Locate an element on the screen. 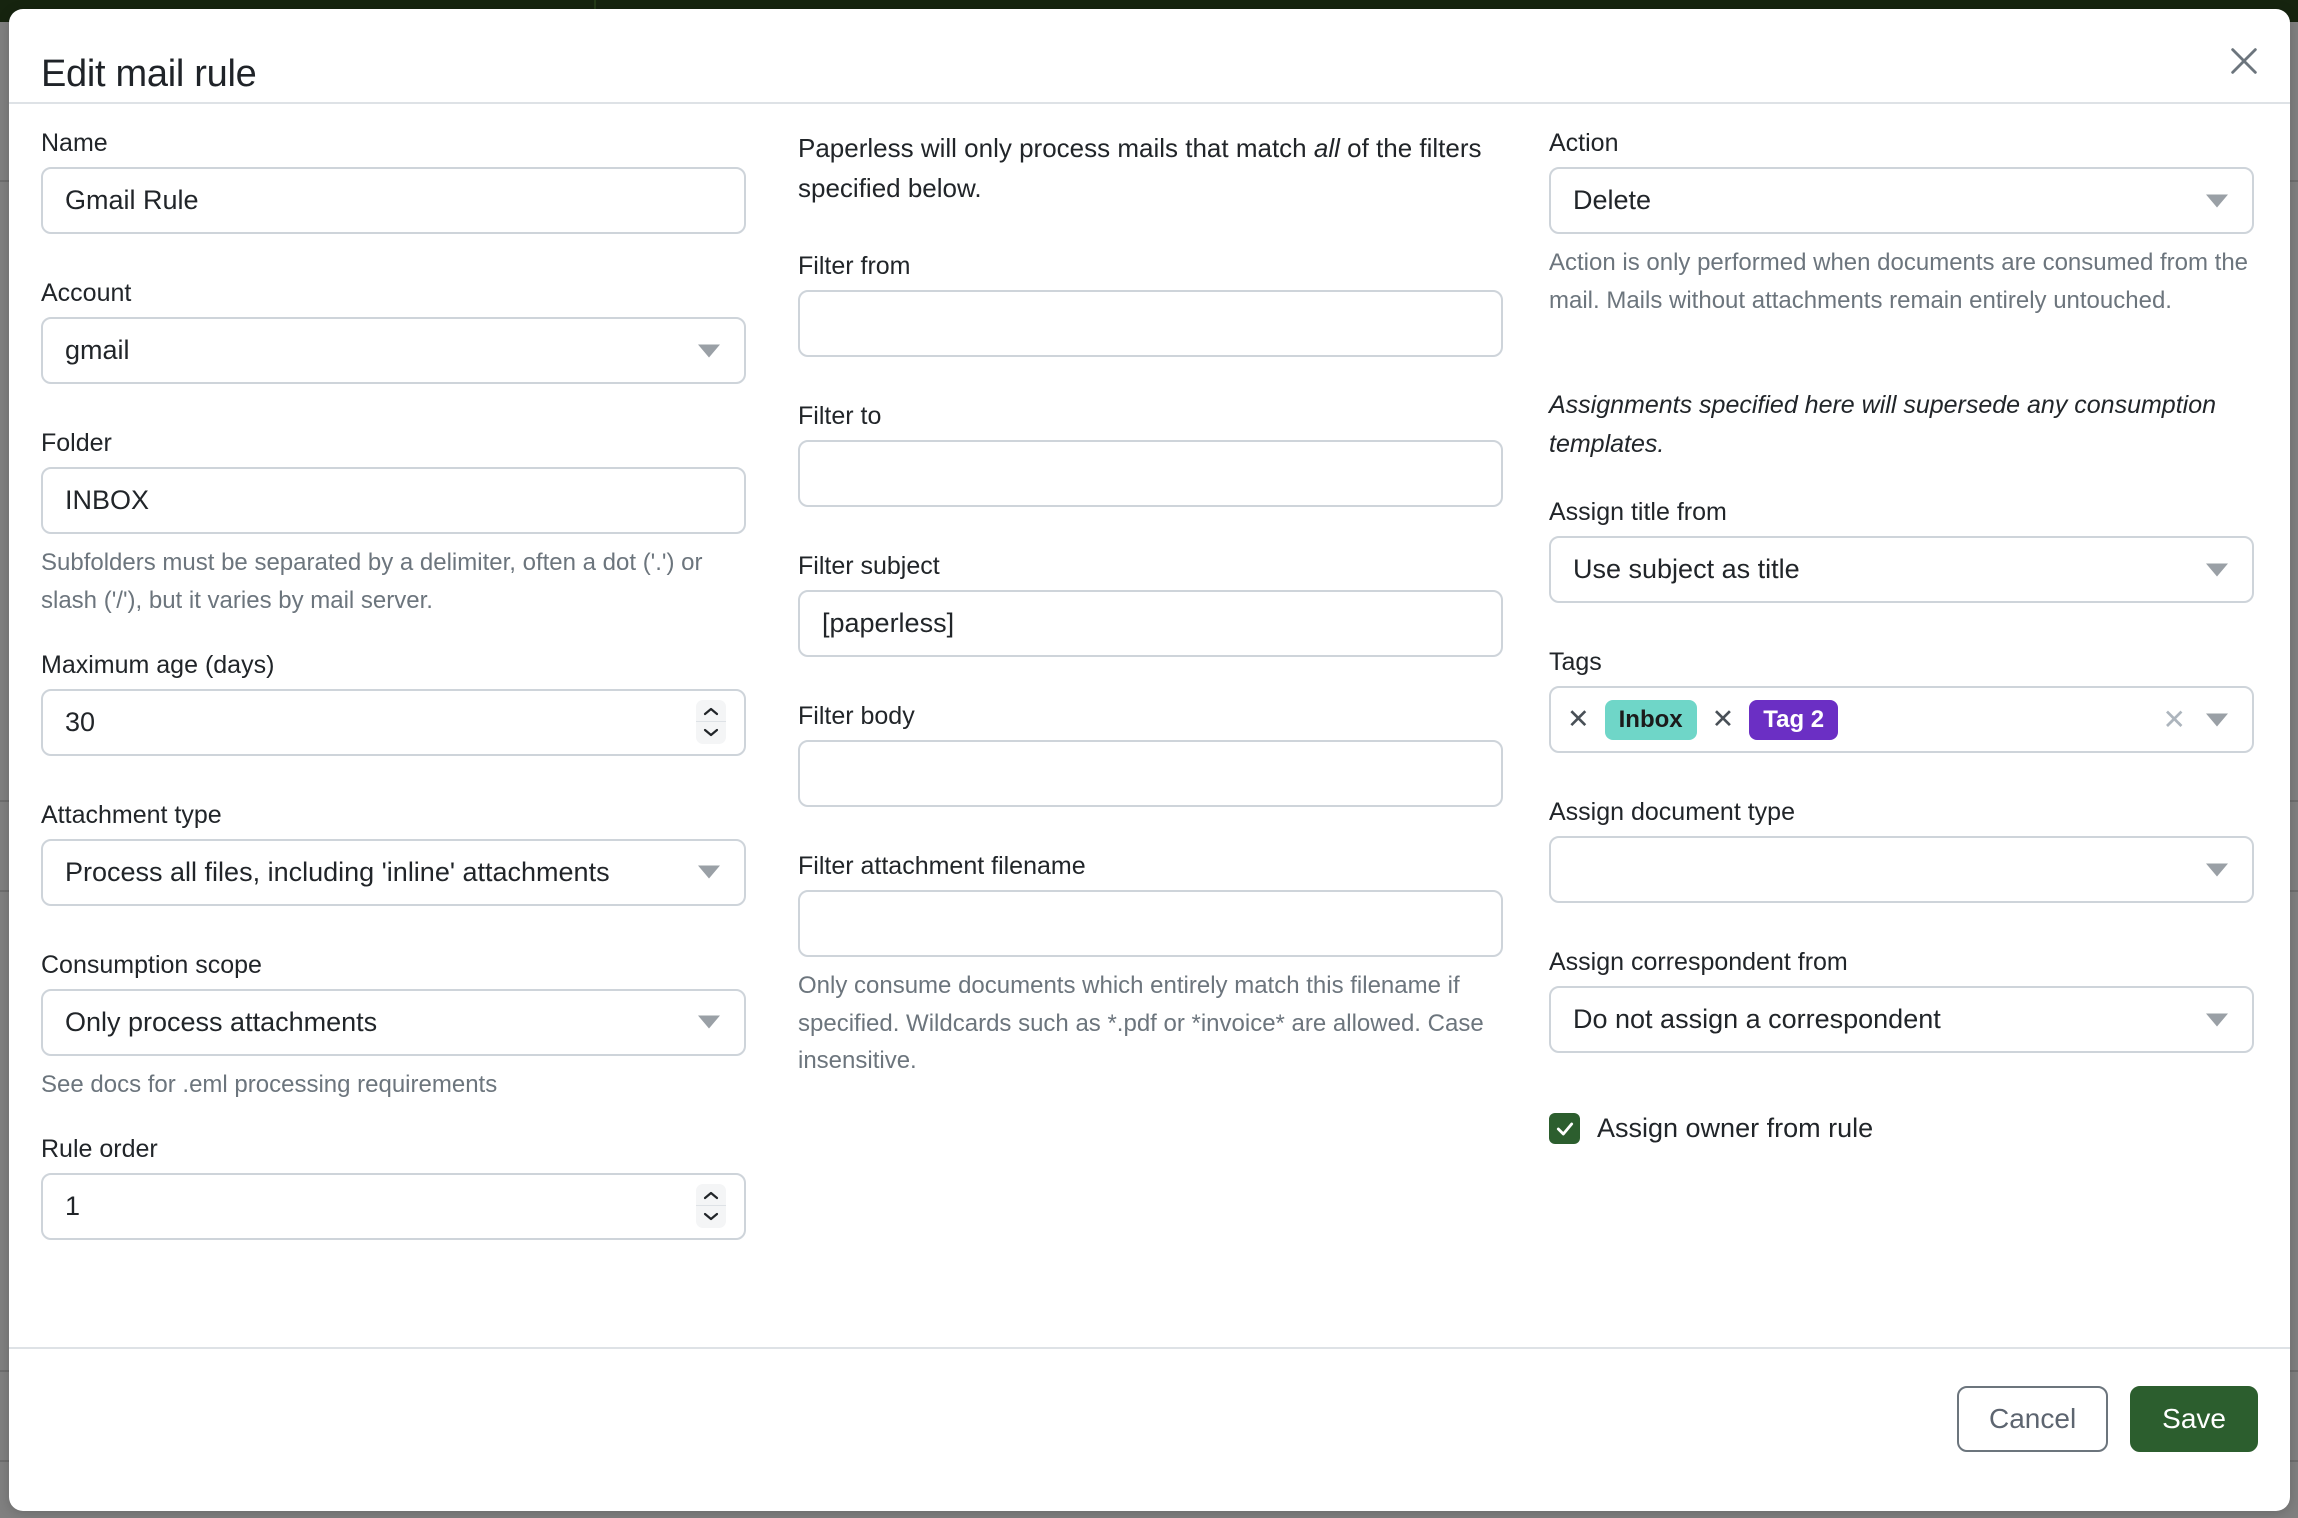  consumption-scope-value: Only process attachments is located at coordinates (221, 1021).